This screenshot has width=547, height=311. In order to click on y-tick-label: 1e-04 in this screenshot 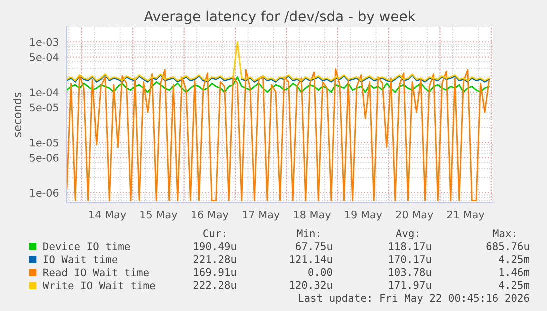, I will do `click(44, 92)`.